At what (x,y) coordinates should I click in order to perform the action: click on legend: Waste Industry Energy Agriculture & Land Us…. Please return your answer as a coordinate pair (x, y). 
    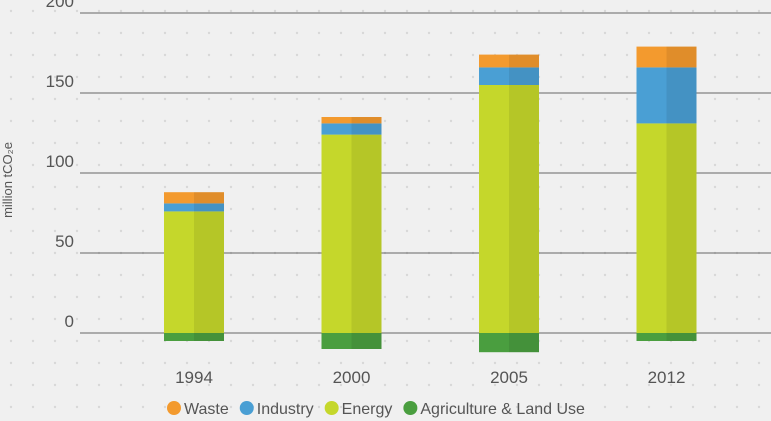
    Looking at the image, I should click on (376, 409).